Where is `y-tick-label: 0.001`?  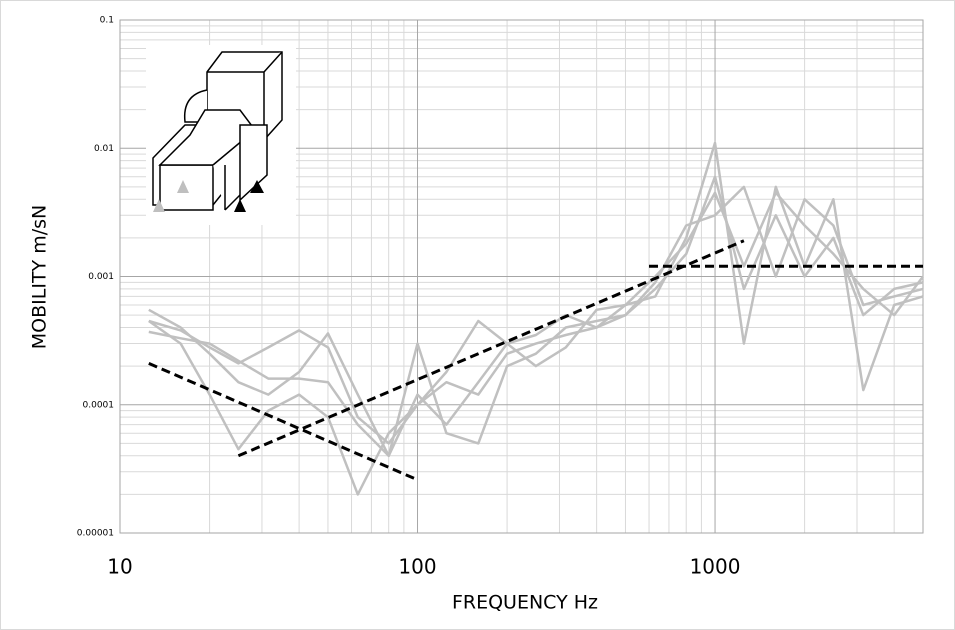 y-tick-label: 0.001 is located at coordinates (101, 277).